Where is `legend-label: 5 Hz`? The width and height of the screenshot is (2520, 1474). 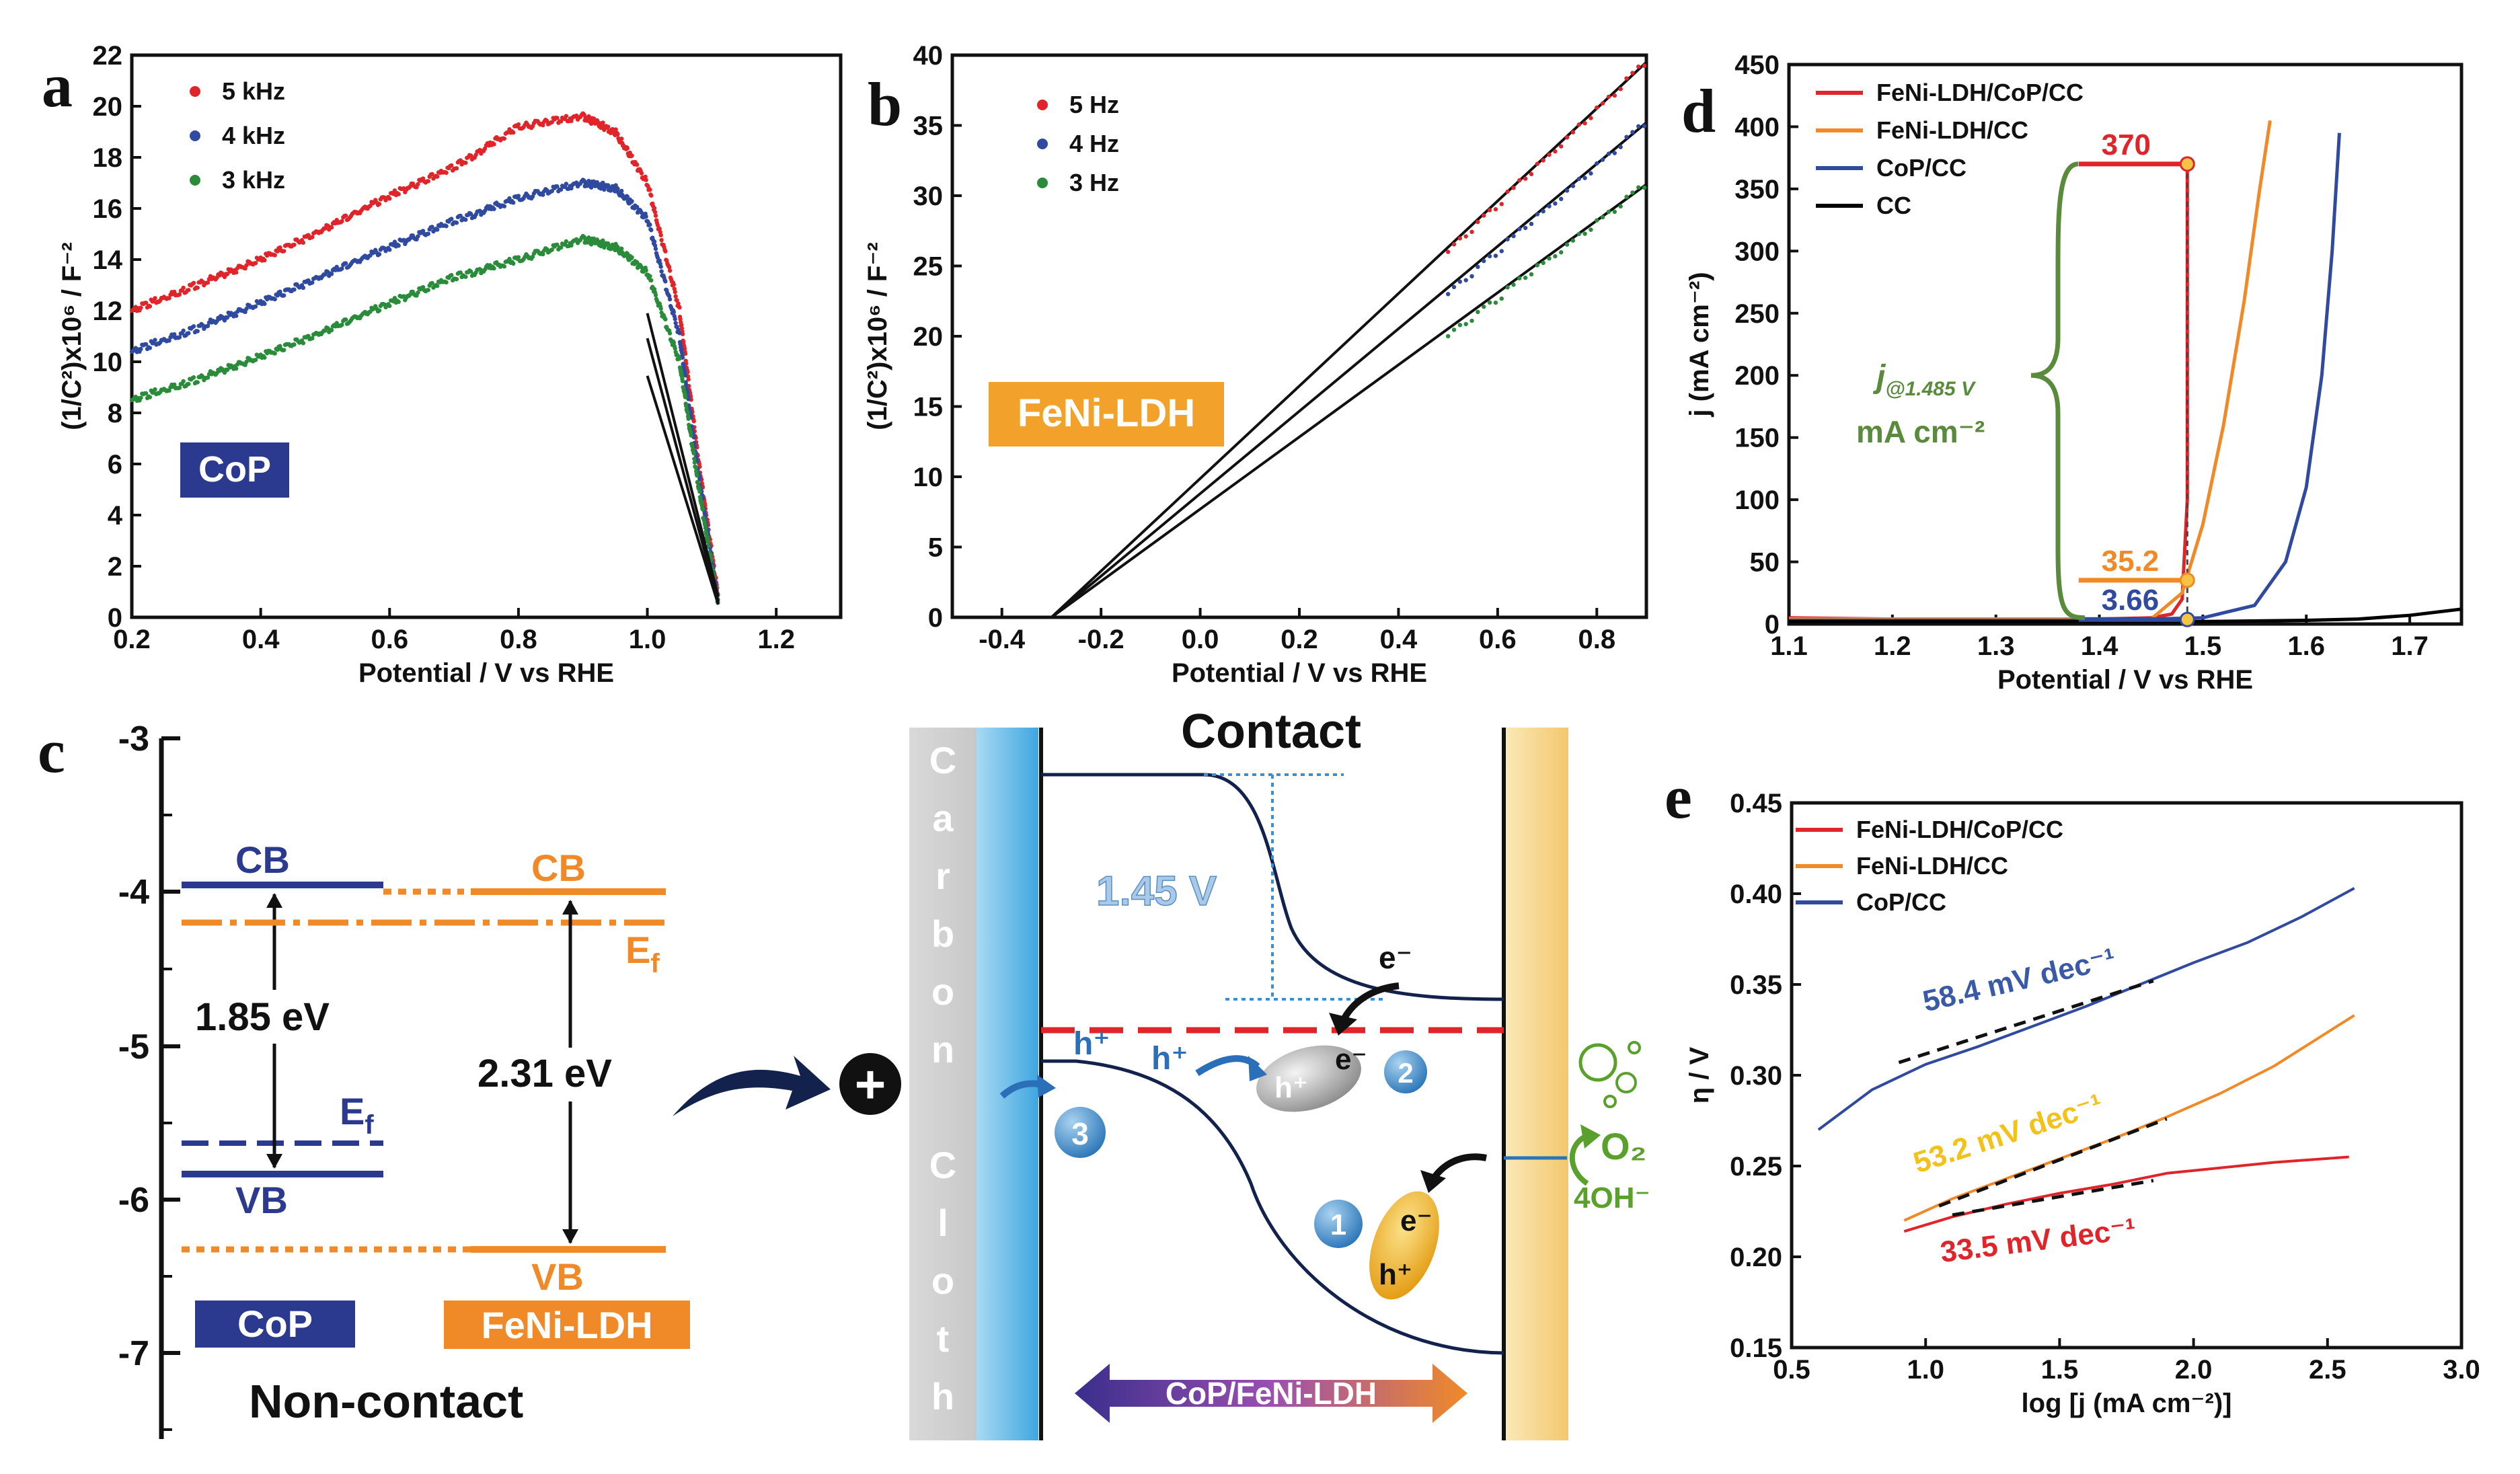 legend-label: 5 Hz is located at coordinates (1094, 104).